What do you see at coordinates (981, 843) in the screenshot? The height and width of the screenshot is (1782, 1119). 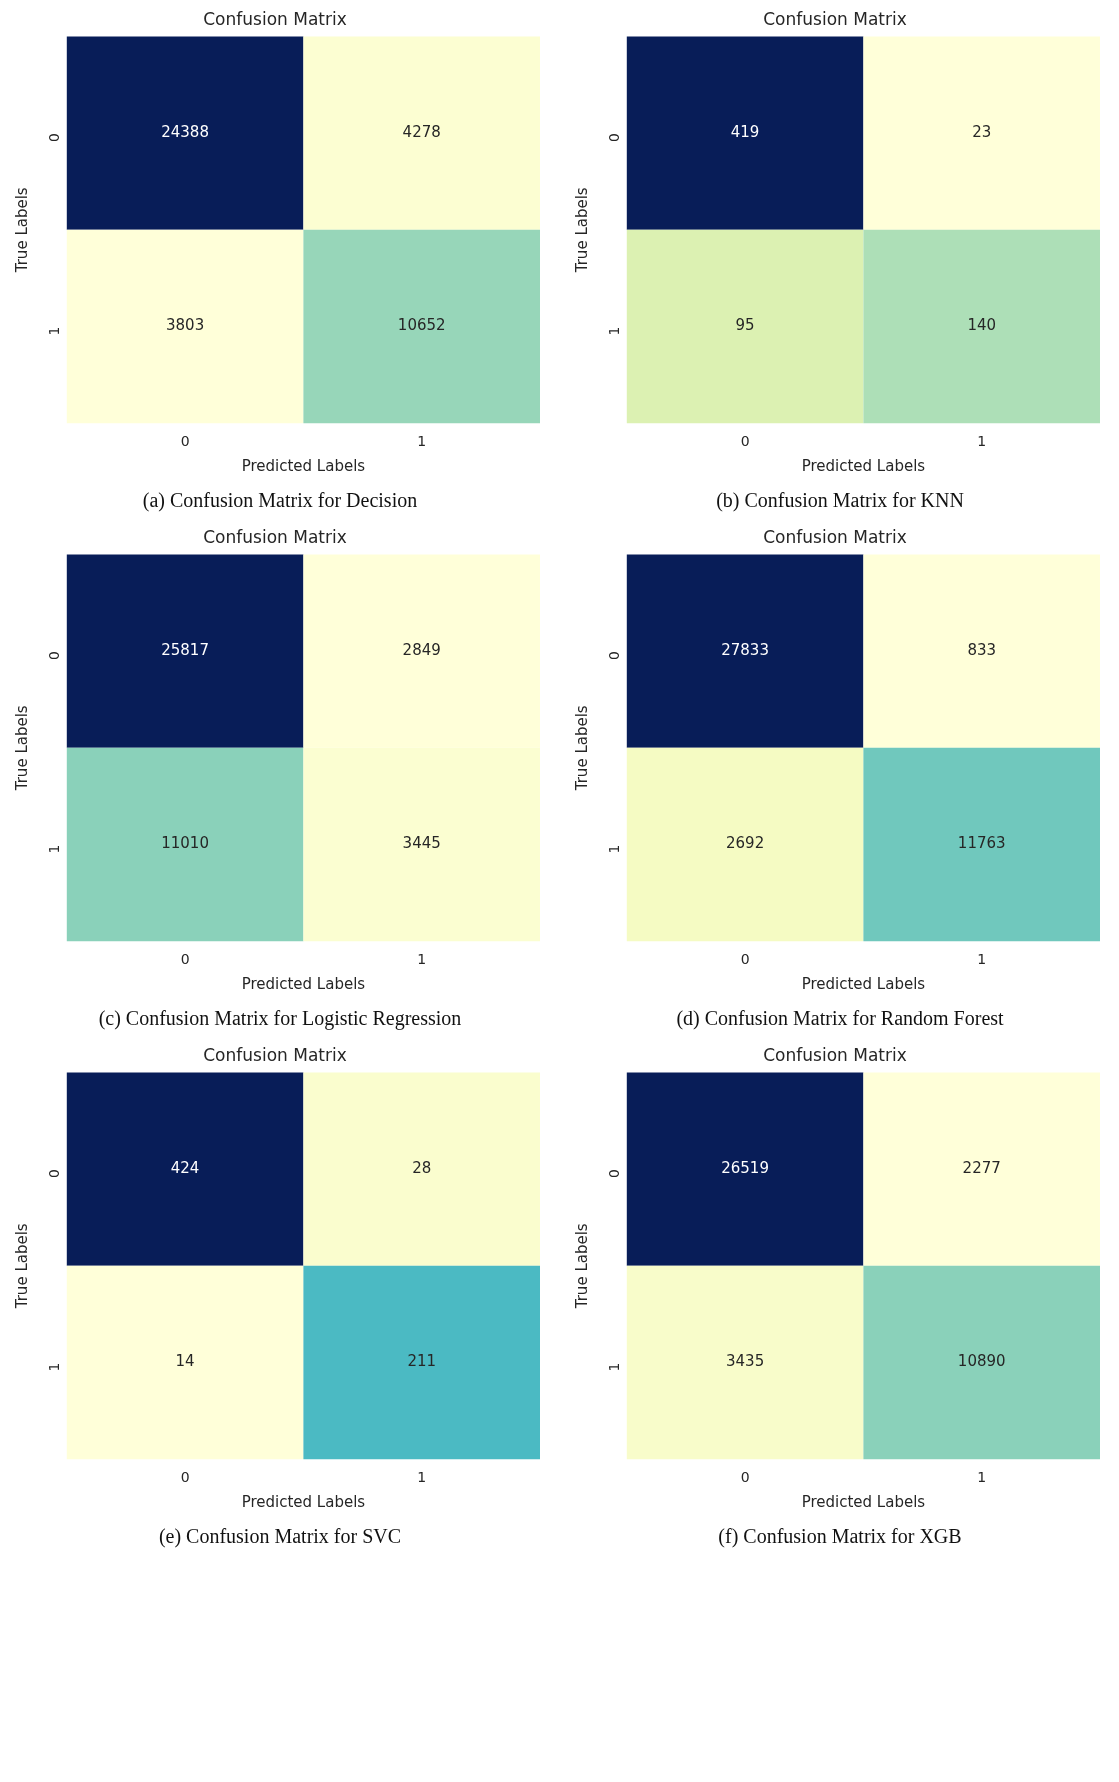 I see `data-label: 11763` at bounding box center [981, 843].